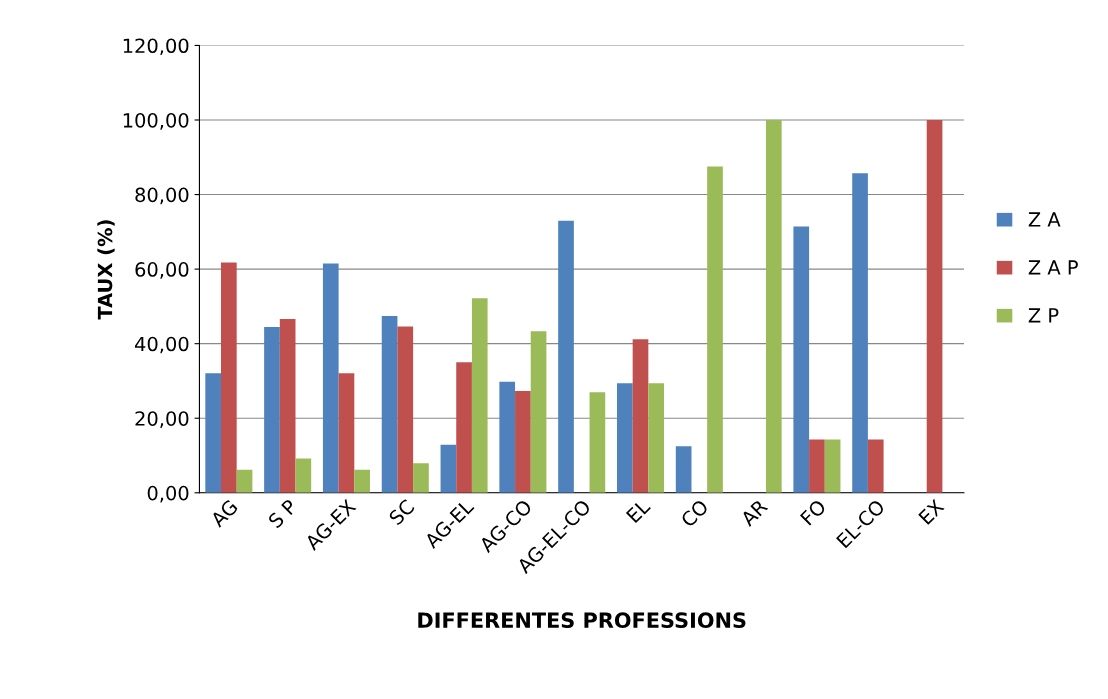  Describe the element at coordinates (224, 514) in the screenshot. I see `x-tick-label: AG` at that location.